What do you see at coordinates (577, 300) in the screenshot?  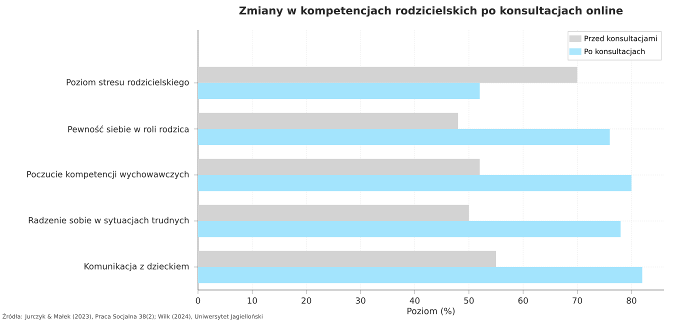 I see `x-tick-label: 70` at bounding box center [577, 300].